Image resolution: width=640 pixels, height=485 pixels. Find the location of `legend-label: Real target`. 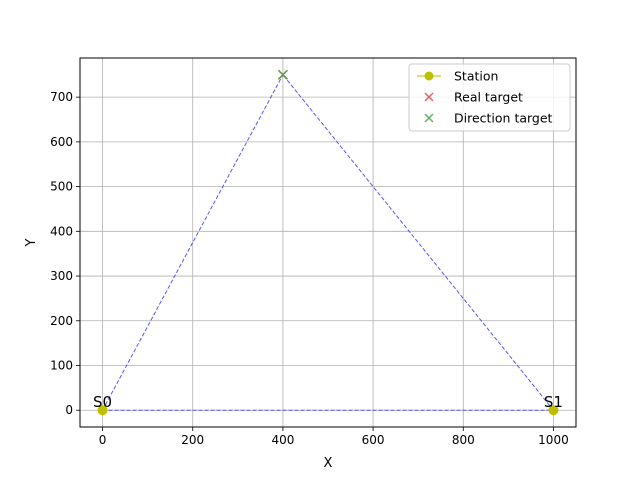

legend-label: Real target is located at coordinates (488, 97).